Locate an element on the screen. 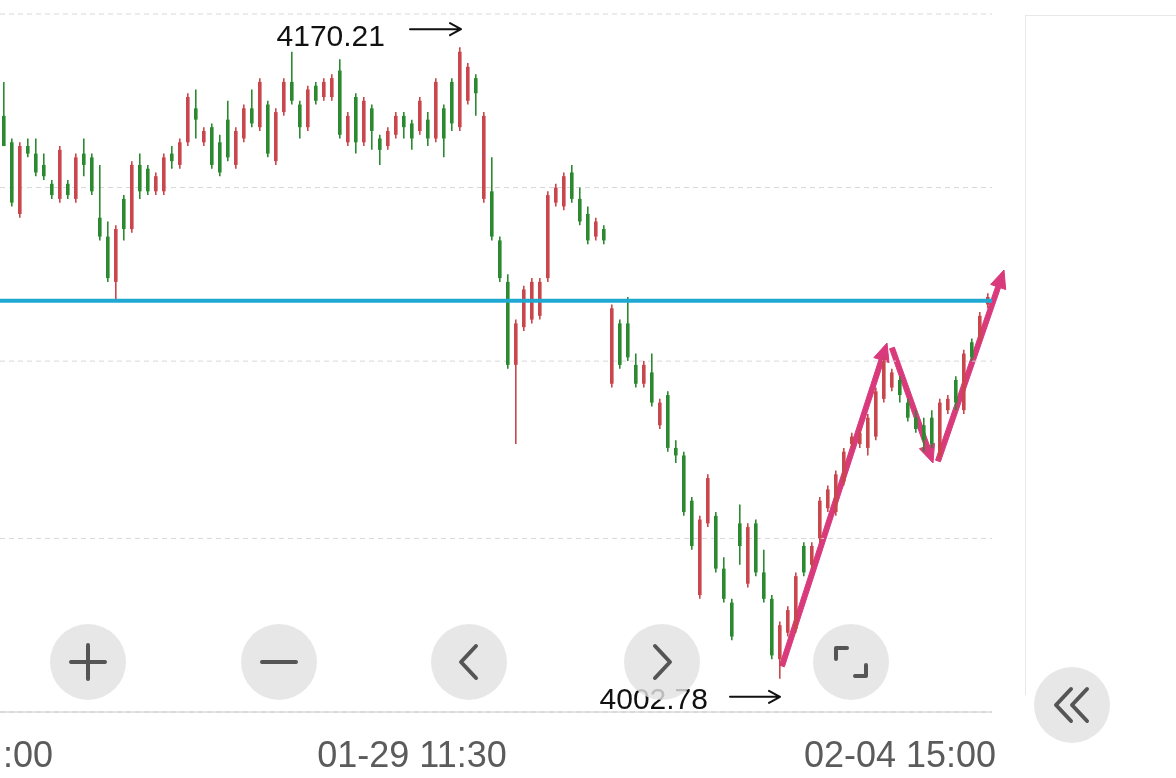  x-tick-label: 02-04 15:00 is located at coordinates (900, 754).